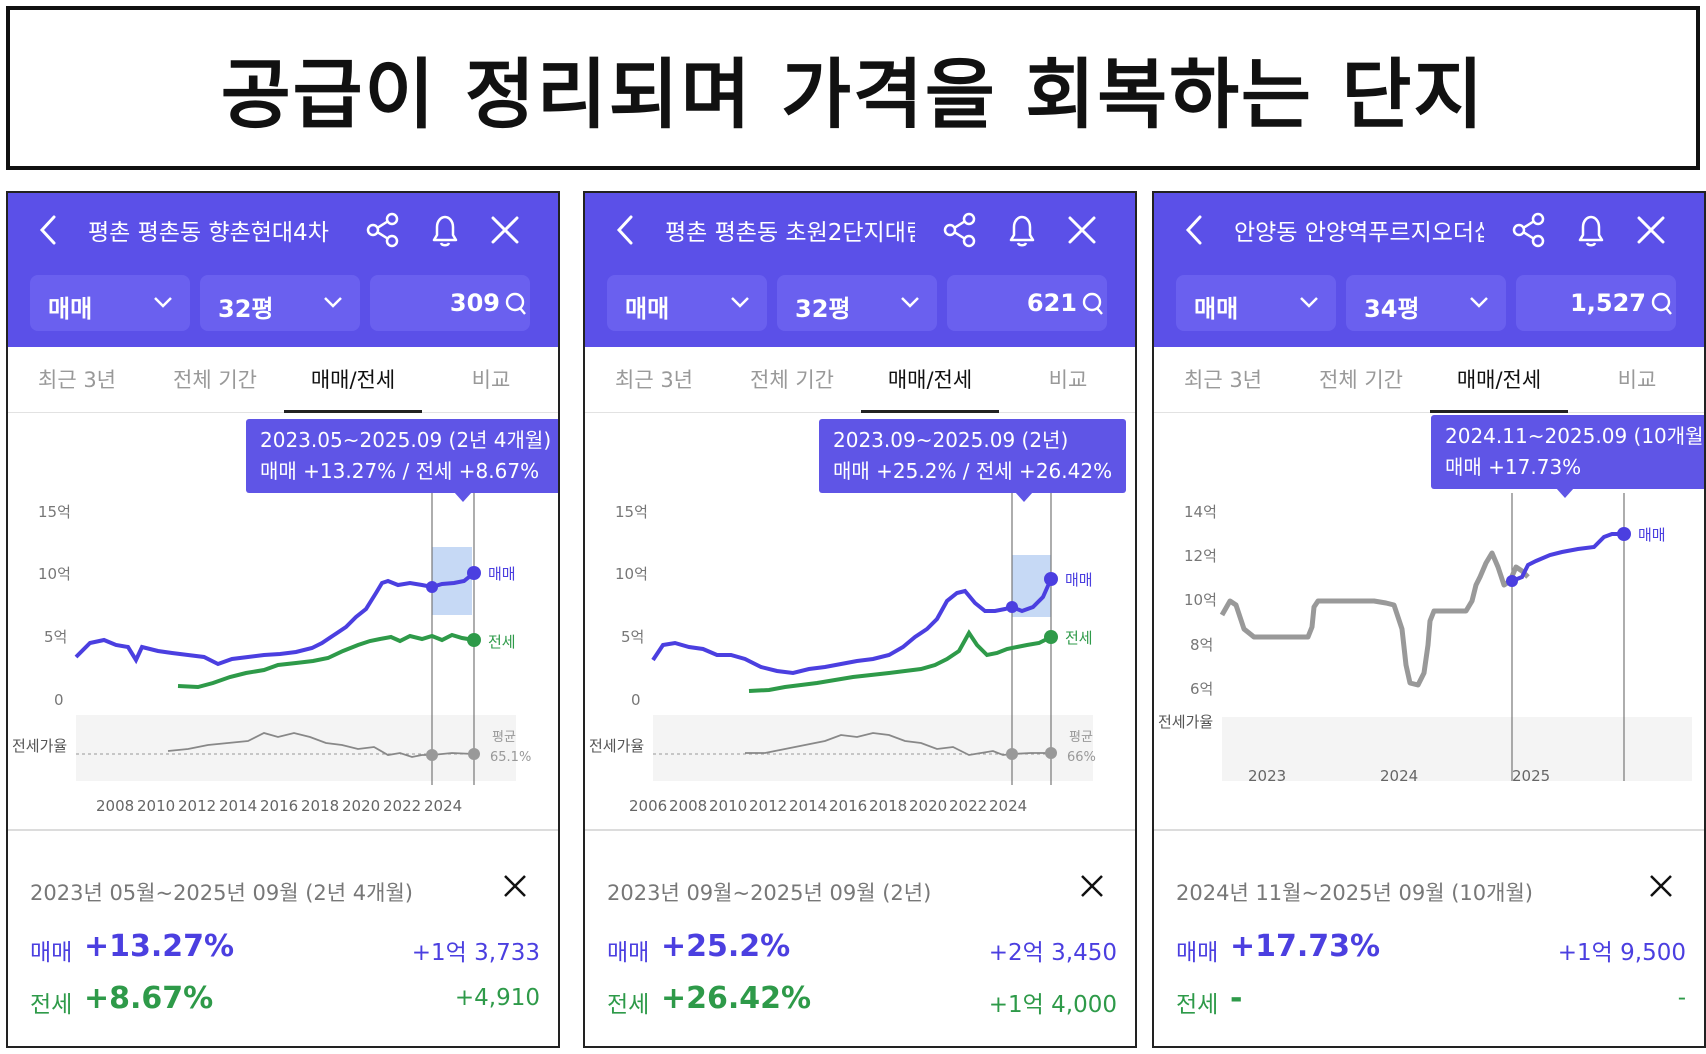  Describe the element at coordinates (1052, 1005) in the screenshot. I see `jeonse-amount: +1억 4,000` at that location.